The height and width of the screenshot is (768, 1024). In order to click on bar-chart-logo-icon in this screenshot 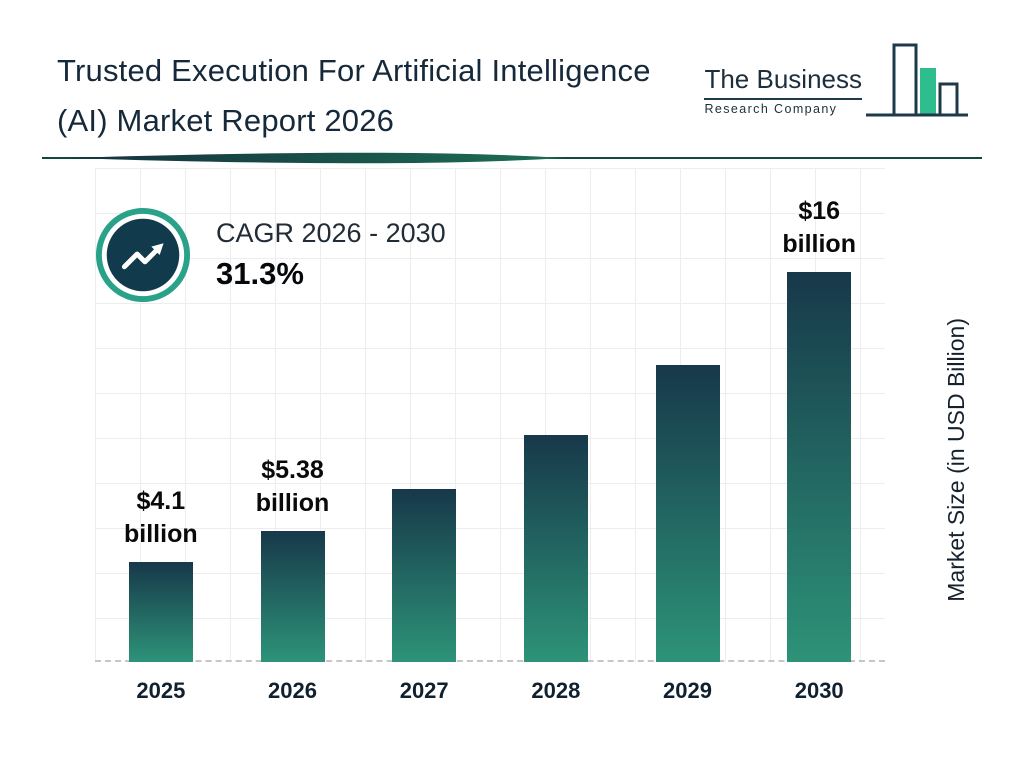, I will do `click(917, 80)`.